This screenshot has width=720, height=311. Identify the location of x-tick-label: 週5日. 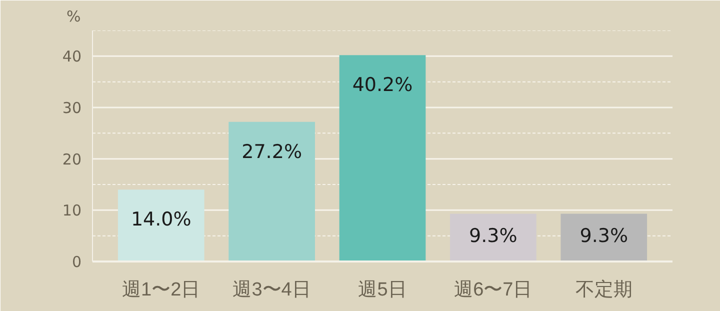
(382, 290).